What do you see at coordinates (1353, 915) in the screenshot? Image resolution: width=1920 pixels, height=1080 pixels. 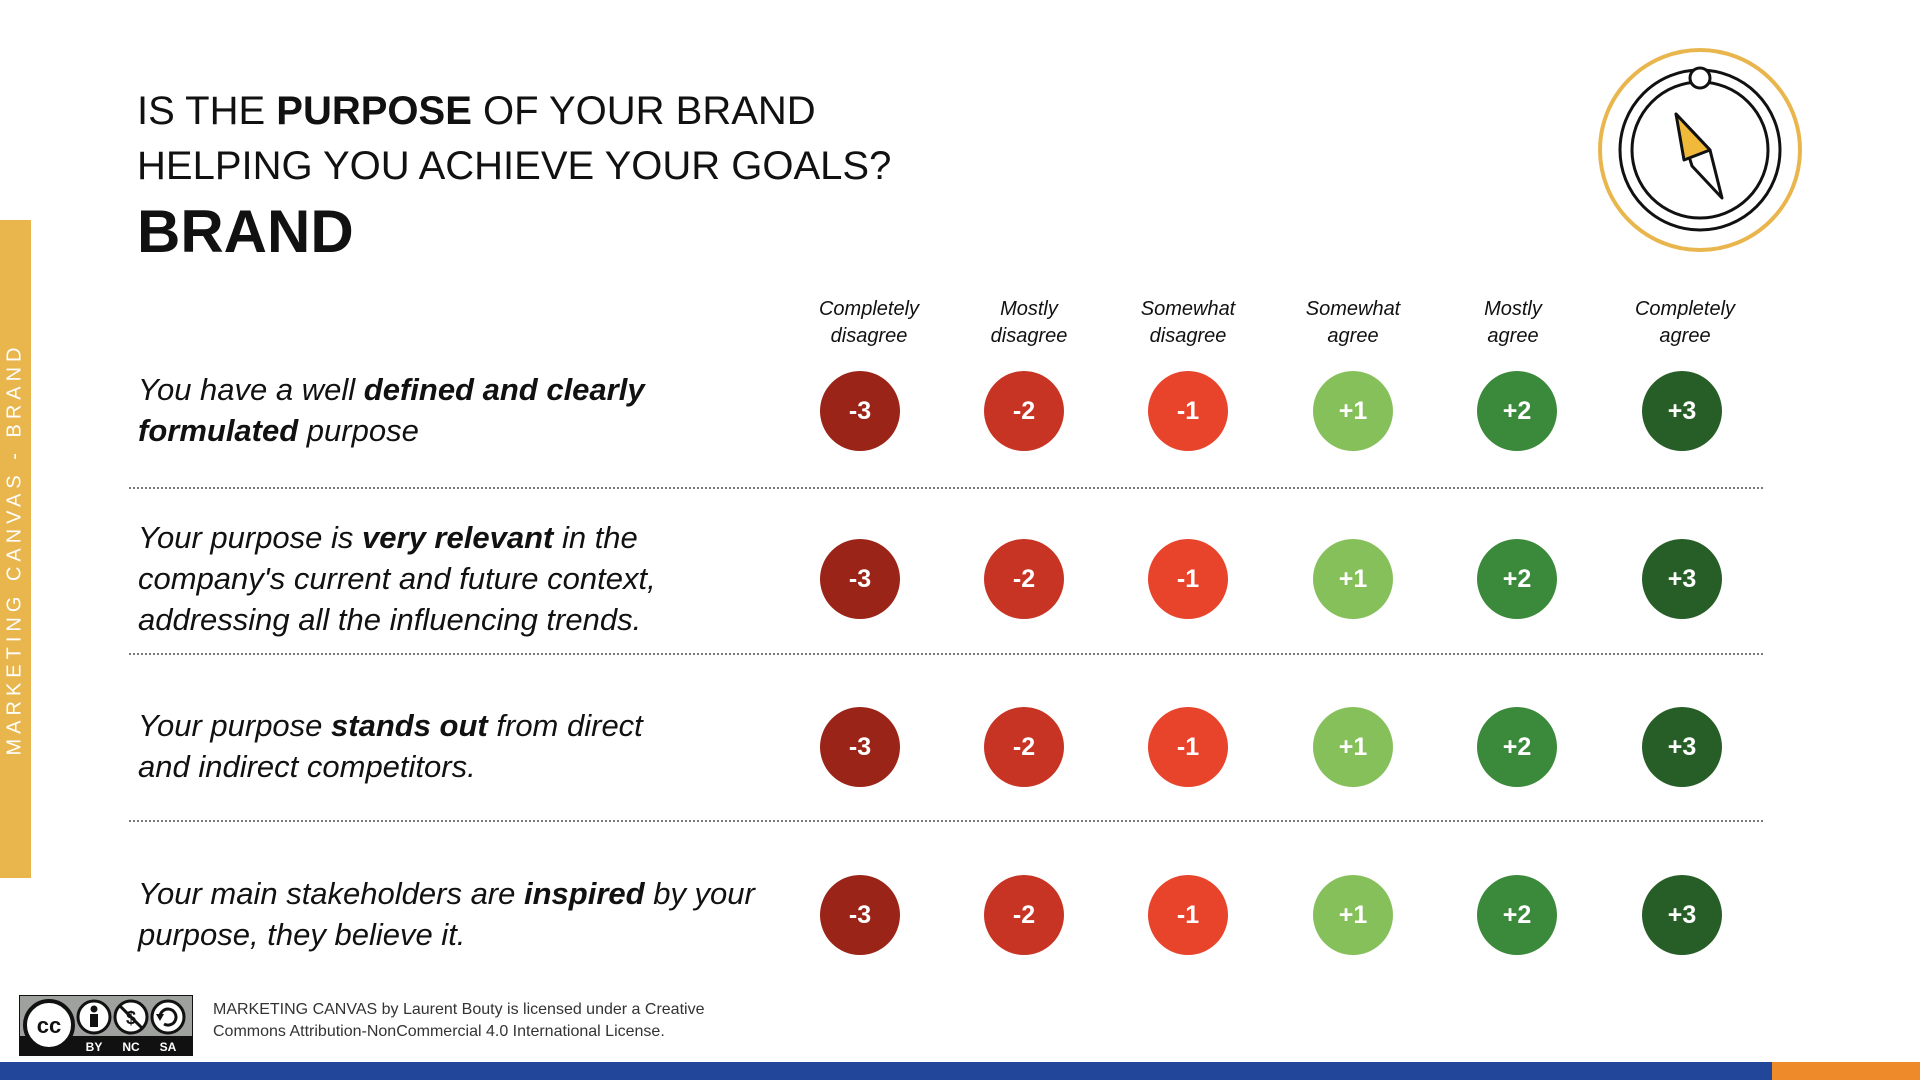 I see `rating-button-row4-plus1: +1` at bounding box center [1353, 915].